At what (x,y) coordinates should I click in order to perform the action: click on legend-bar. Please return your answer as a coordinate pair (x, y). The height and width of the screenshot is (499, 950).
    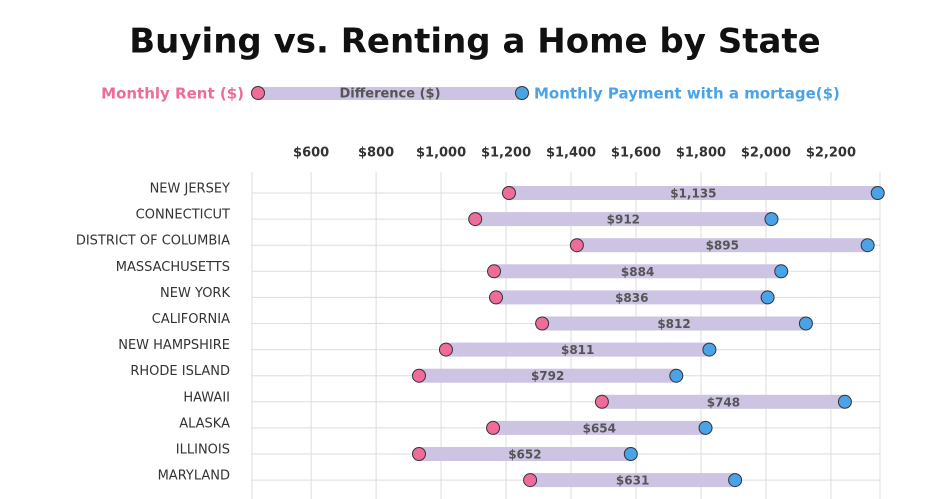
    Looking at the image, I should click on (390, 93).